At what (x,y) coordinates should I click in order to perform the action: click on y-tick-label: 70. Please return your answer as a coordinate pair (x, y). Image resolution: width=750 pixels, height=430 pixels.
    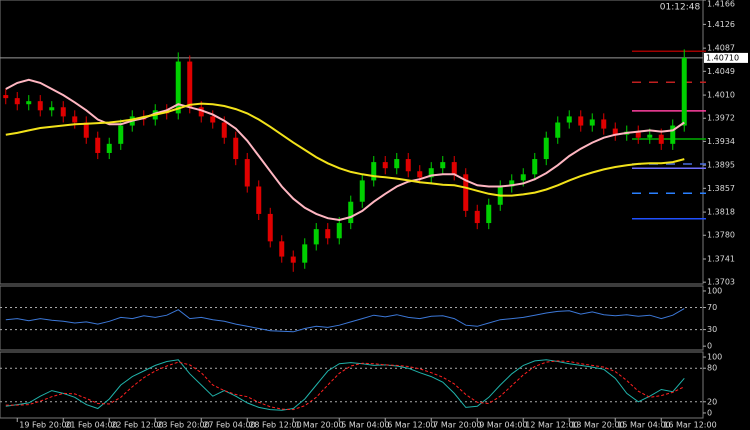
    Looking at the image, I should click on (712, 307).